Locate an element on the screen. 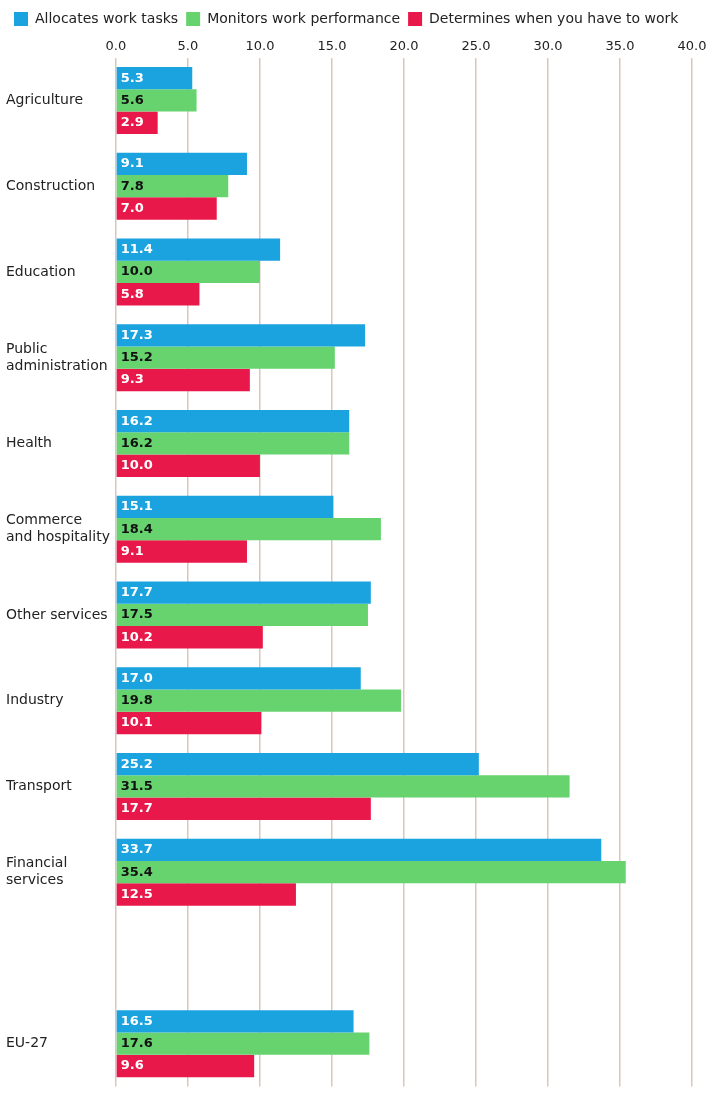 The image size is (716, 1098). x-tick-label: 30.0 is located at coordinates (548, 46).